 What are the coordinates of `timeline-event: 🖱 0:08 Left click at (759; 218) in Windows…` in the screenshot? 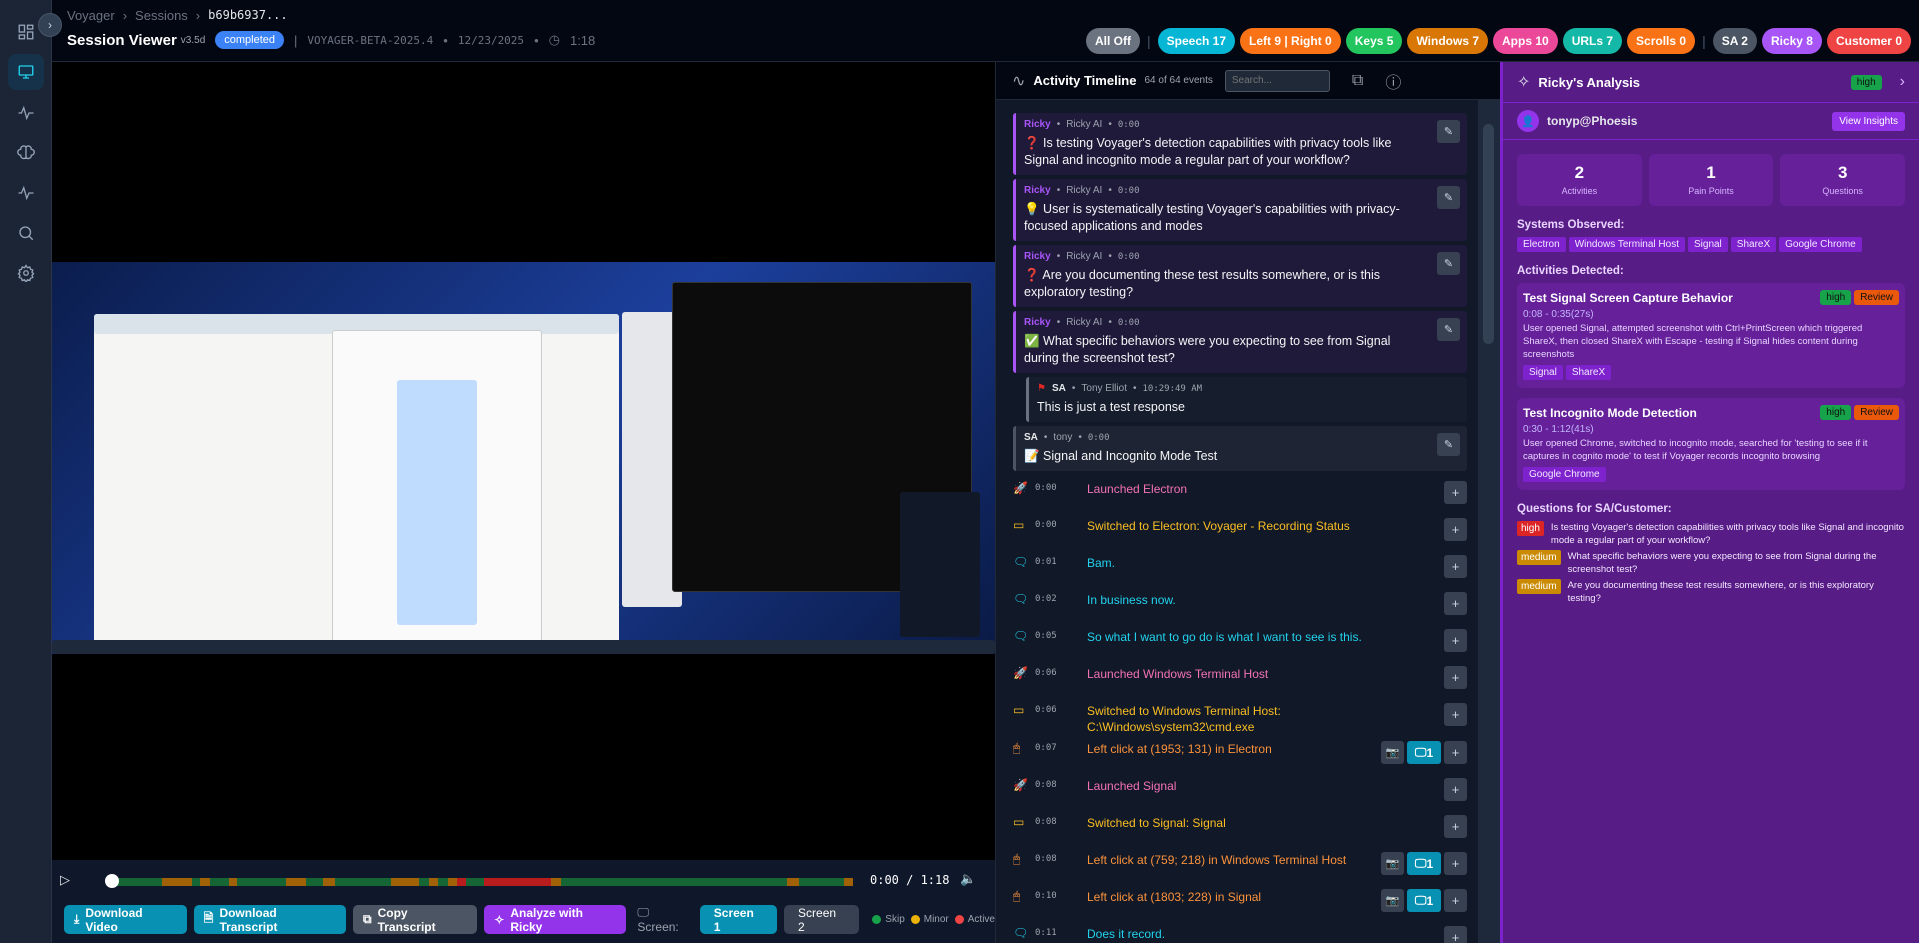 It's located at (1240, 864).